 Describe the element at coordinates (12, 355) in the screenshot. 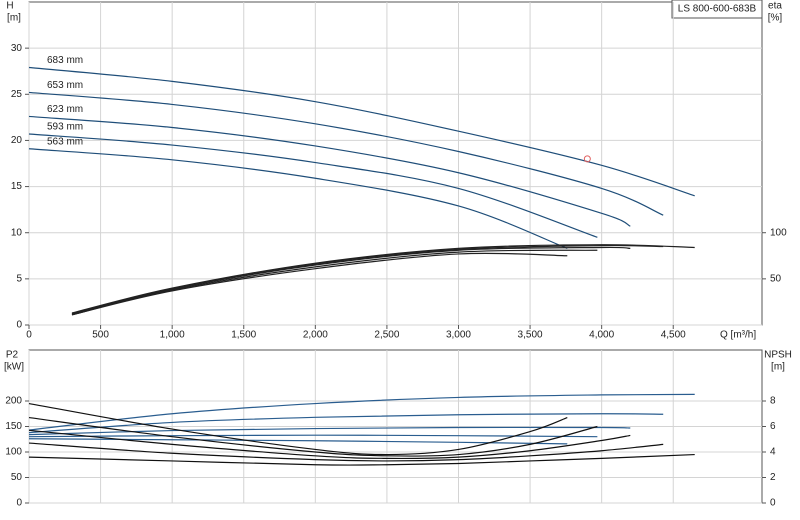

I see `y-label: P2` at that location.